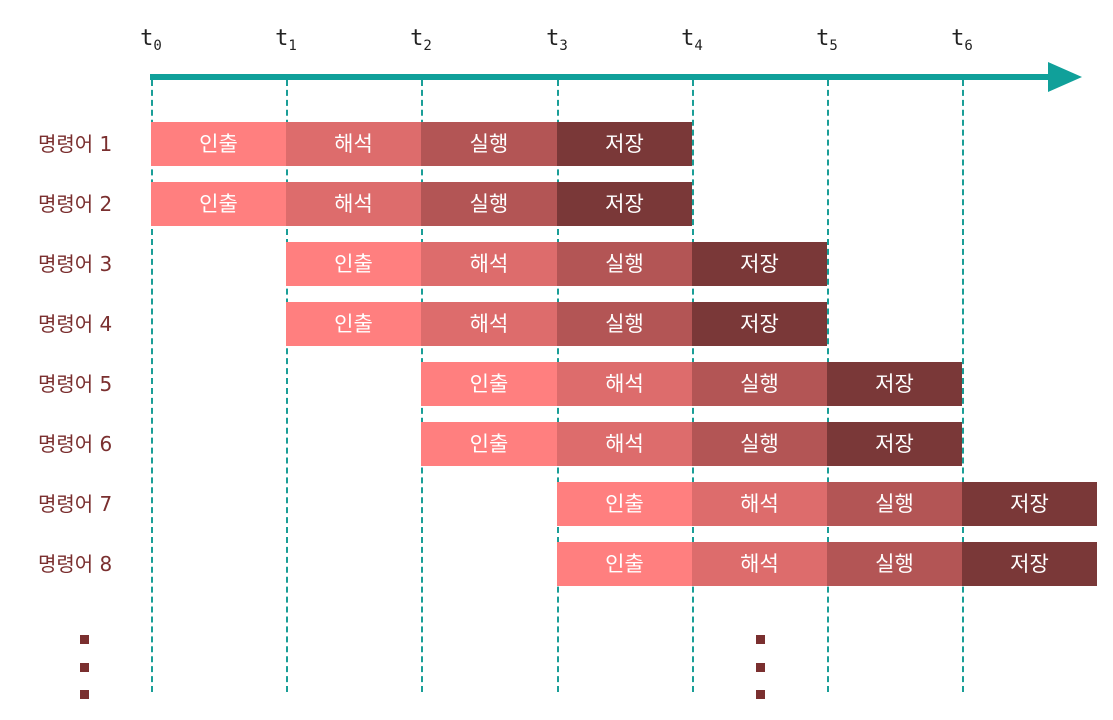  I want to click on time-tick-subscript: 2, so click(427, 46).